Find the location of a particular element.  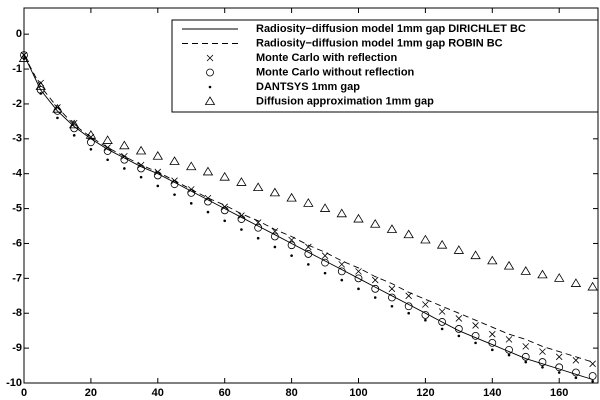

y-tick-label: -4 is located at coordinates (17, 174).